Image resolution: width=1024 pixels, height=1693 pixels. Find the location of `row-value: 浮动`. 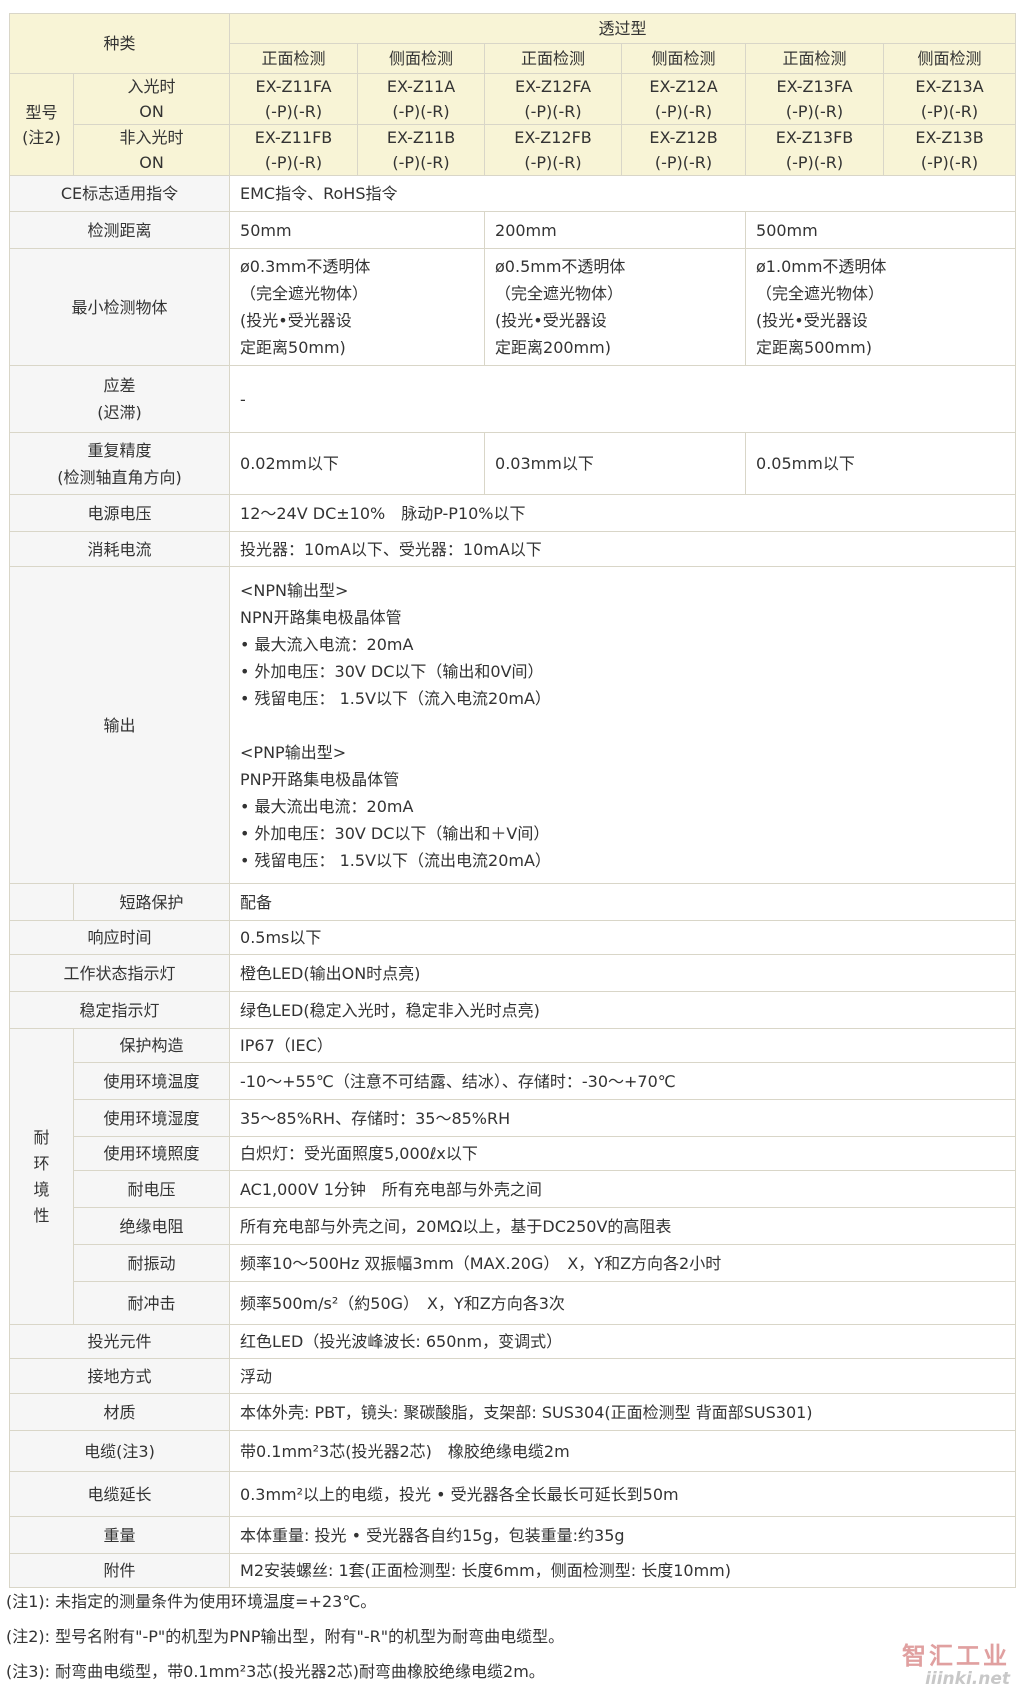

row-value: 浮动 is located at coordinates (623, 1376).